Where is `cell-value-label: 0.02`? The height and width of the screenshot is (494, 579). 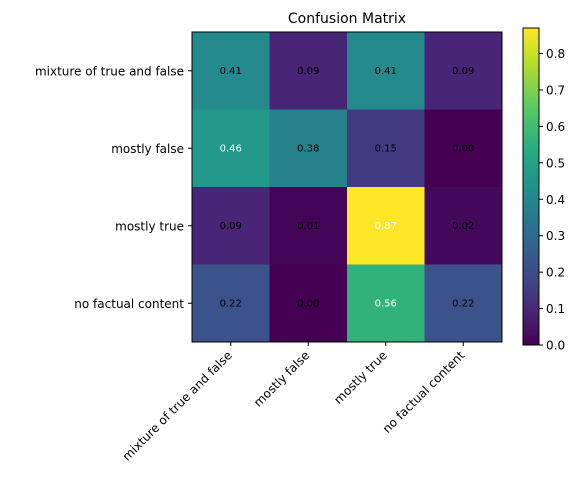 cell-value-label: 0.02 is located at coordinates (463, 226).